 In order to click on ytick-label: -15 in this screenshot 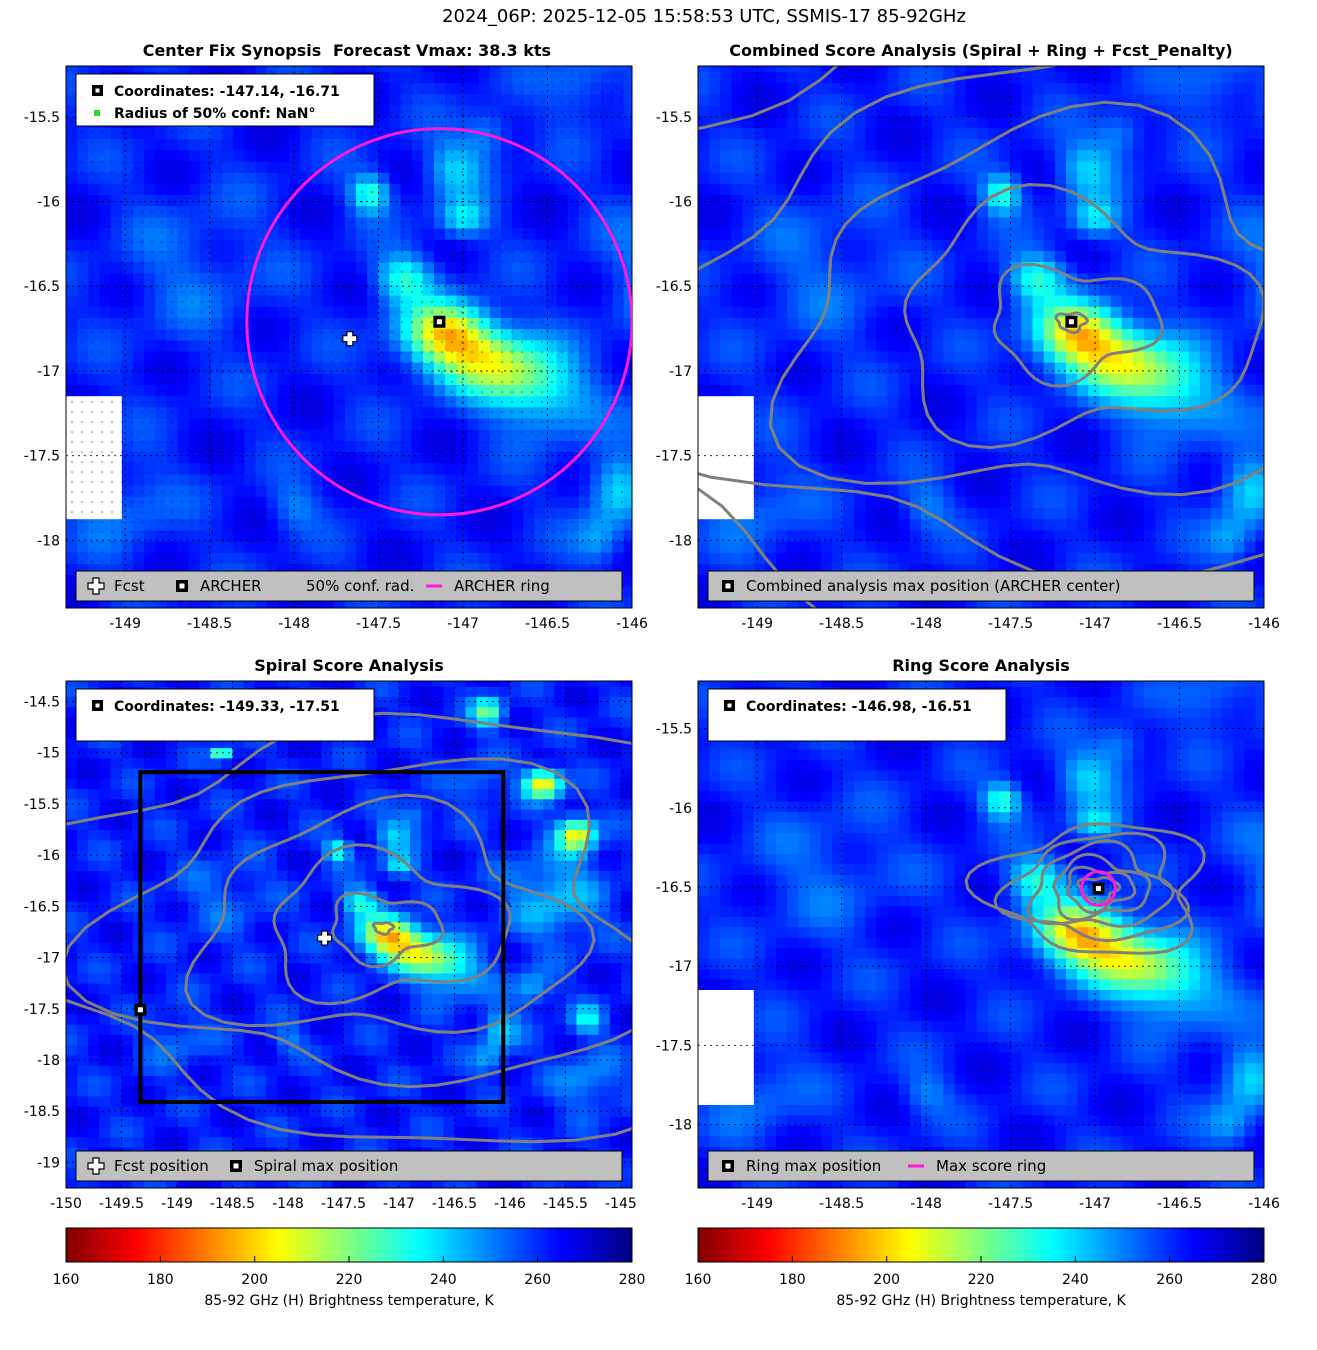, I will do `click(48, 754)`.